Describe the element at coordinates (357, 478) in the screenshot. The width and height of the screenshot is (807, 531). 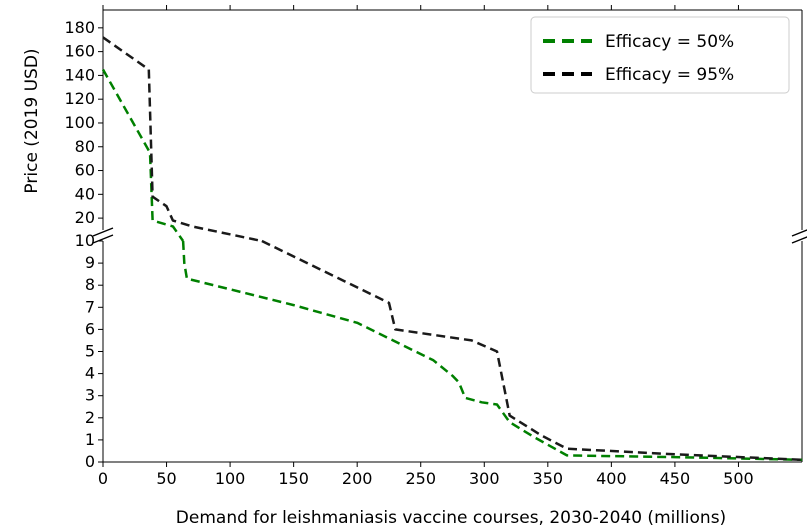
I see `x-tick-label: 200` at that location.